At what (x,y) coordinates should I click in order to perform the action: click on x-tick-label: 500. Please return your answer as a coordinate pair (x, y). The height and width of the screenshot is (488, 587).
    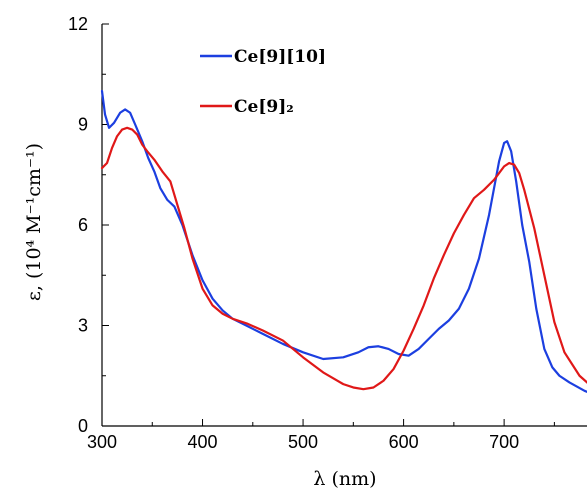
    Looking at the image, I should click on (303, 442).